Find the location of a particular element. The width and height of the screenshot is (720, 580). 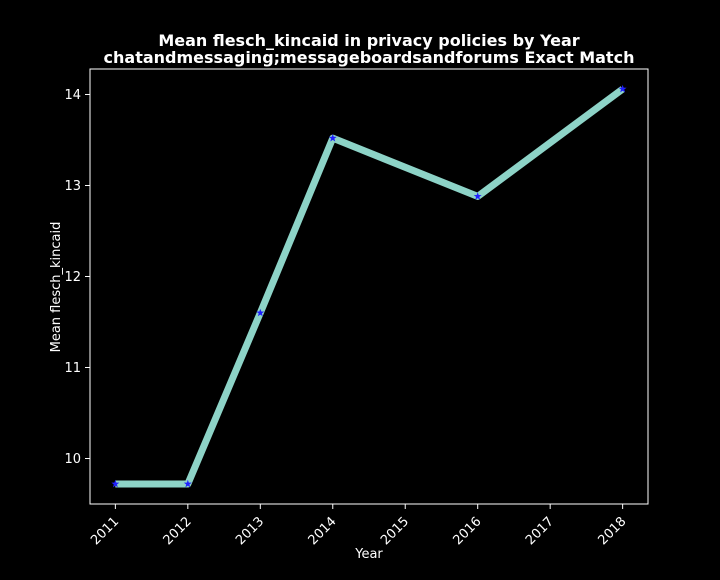

y-axis: 10 11 12 13 14 is located at coordinates (77, 277).